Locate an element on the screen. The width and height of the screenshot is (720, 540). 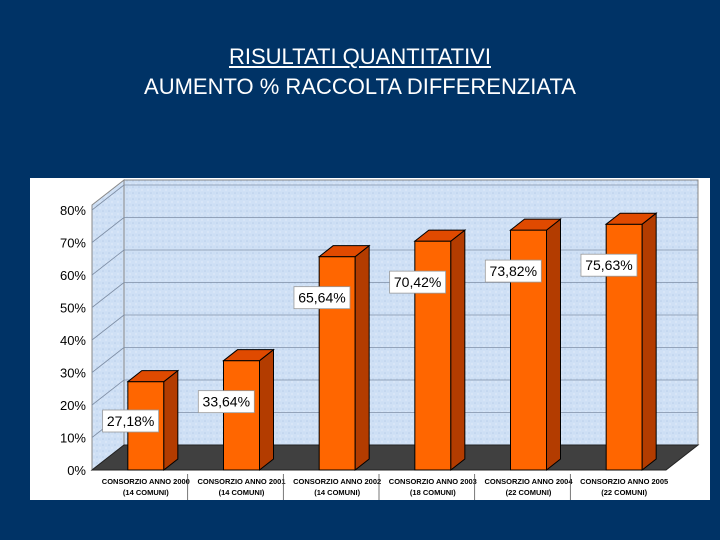
y-tick-label: 30% is located at coordinates (73, 373).